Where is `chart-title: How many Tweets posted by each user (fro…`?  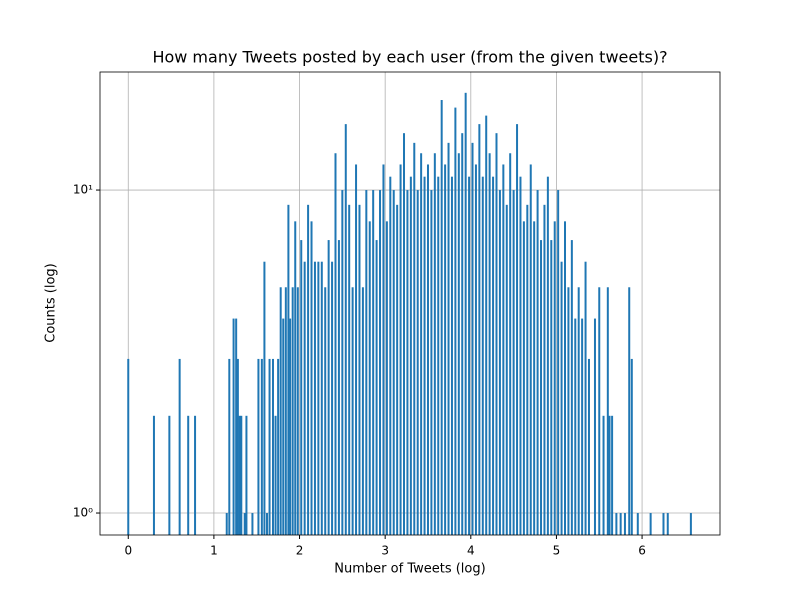
chart-title: How many Tweets posted by each user (fro… is located at coordinates (409, 57).